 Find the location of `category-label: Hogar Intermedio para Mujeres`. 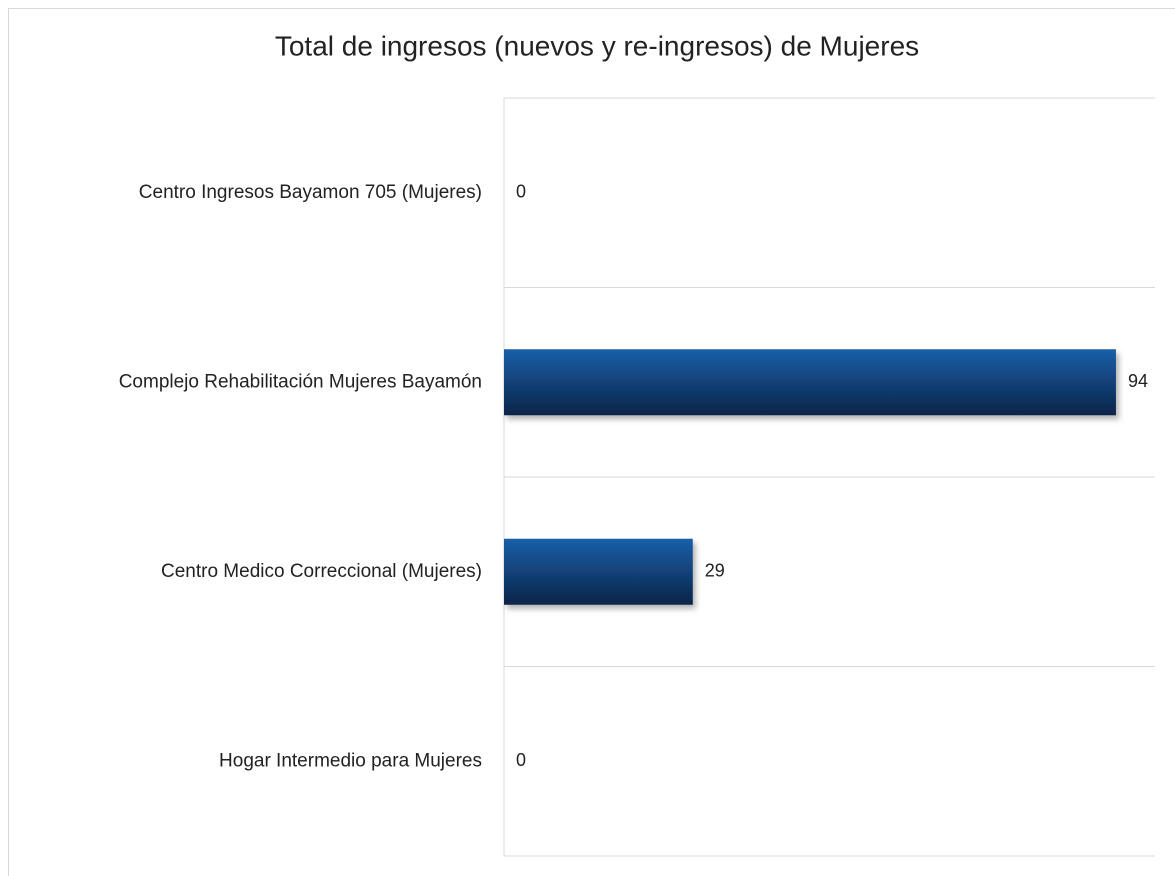

category-label: Hogar Intermedio para Mujeres is located at coordinates (350, 760).